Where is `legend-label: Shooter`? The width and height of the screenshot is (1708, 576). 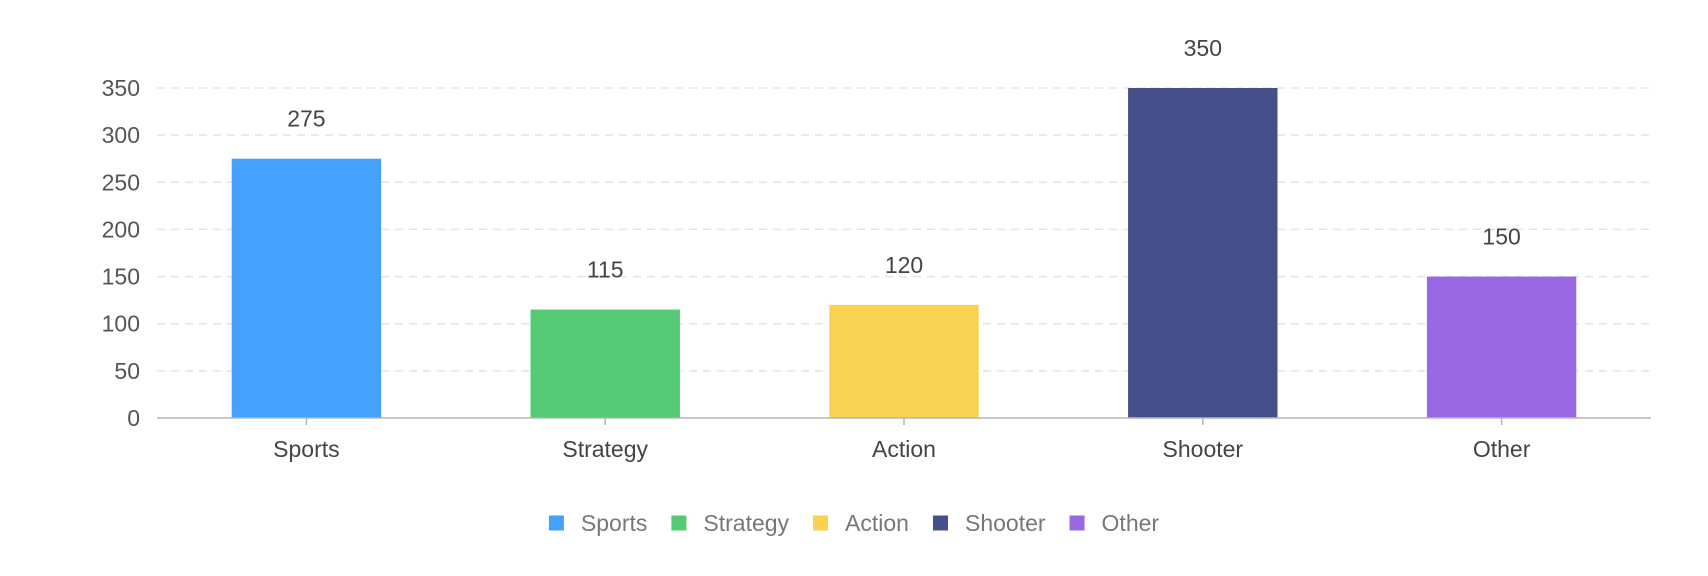
legend-label: Shooter is located at coordinates (1005, 523).